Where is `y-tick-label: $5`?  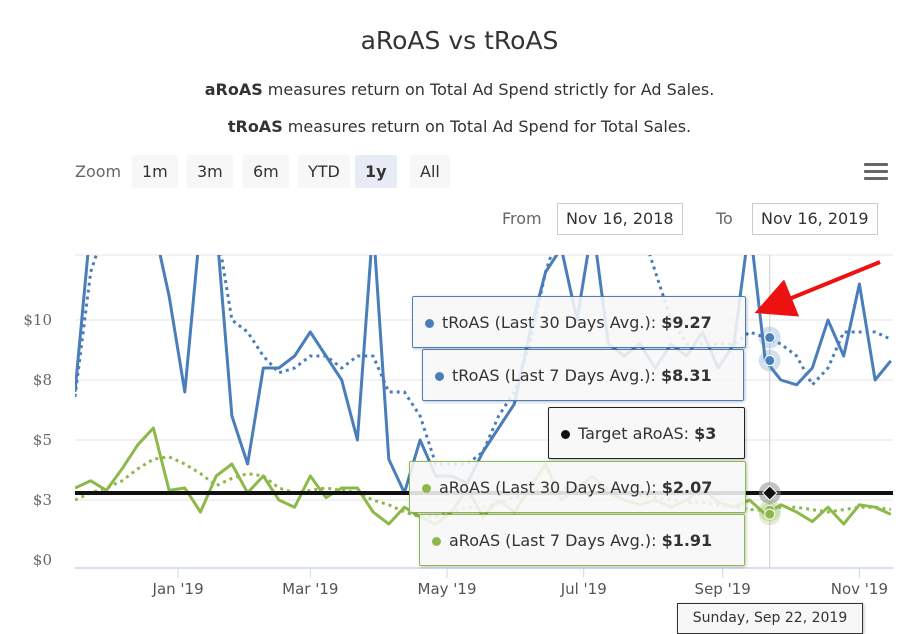 y-tick-label: $5 is located at coordinates (42, 440).